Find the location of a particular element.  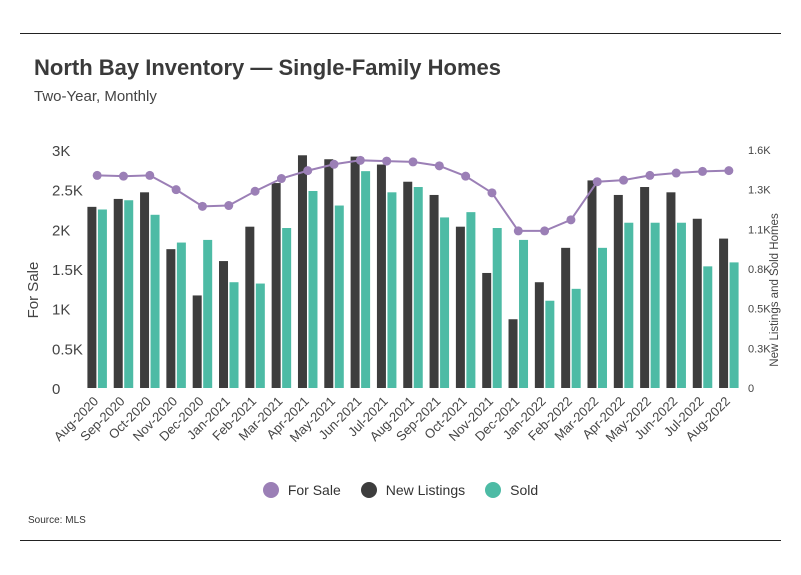

left-axis-tick-label: 1.5K is located at coordinates (67, 270).